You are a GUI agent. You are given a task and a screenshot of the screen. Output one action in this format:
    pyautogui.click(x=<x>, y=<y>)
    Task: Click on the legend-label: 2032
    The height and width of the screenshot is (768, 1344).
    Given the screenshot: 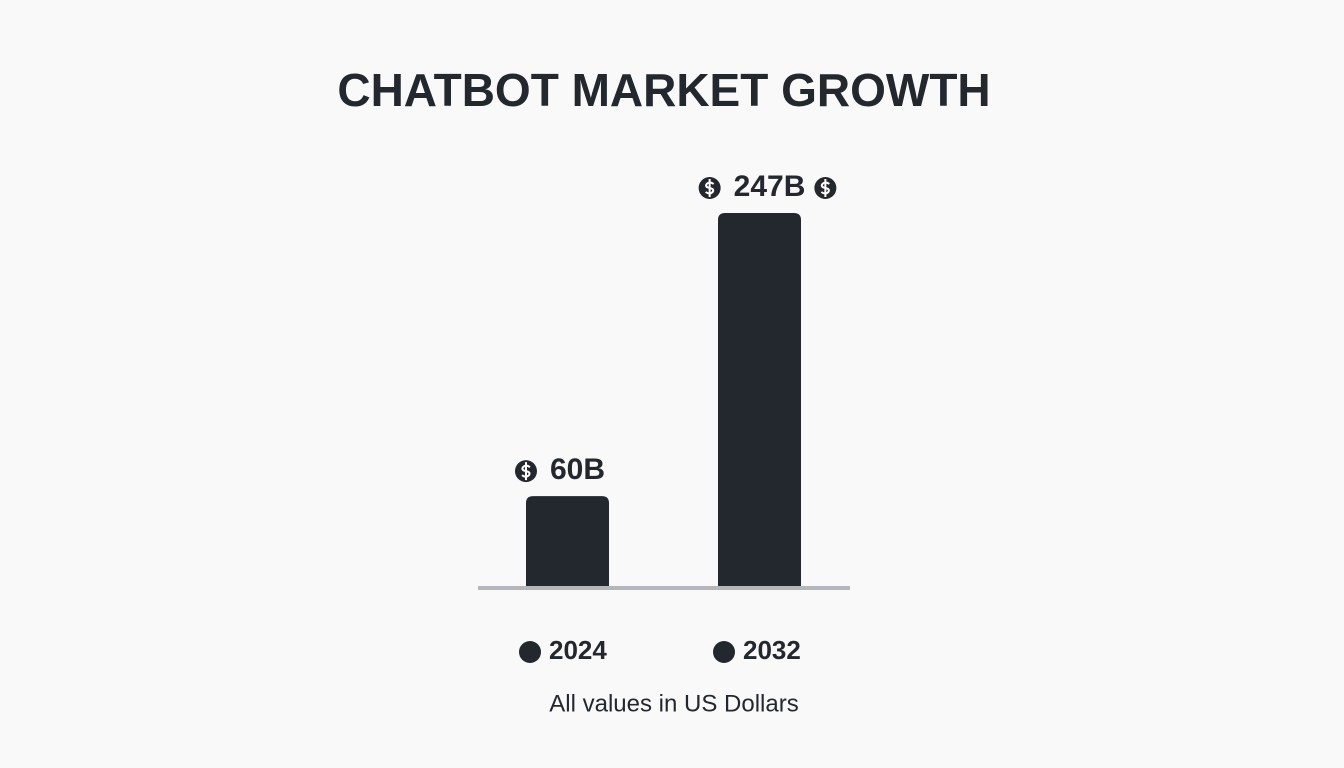 What is the action you would take?
    pyautogui.click(x=772, y=650)
    